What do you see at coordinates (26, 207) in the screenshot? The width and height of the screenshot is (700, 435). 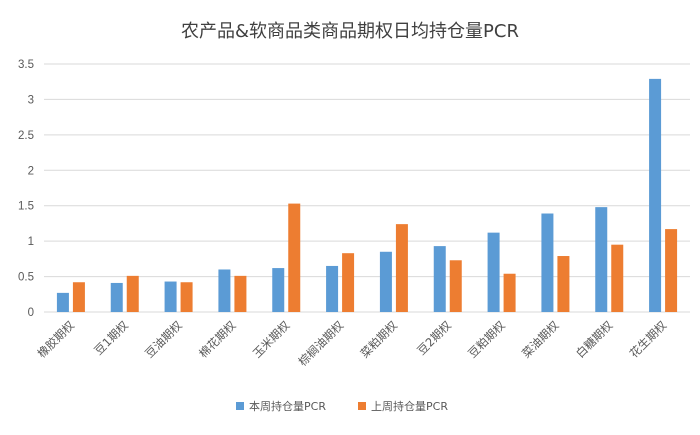 I see `y-tick-label: 1.5` at bounding box center [26, 207].